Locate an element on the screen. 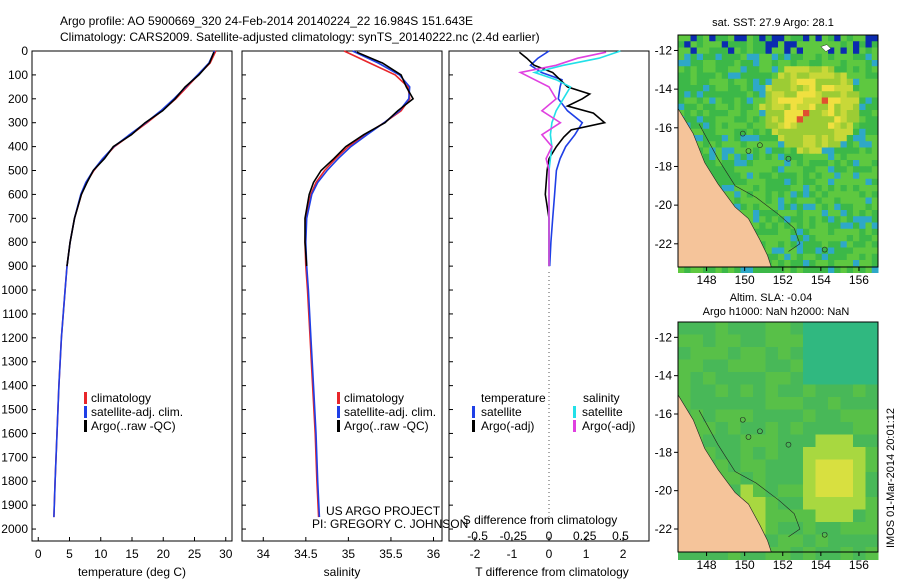  lat-tick-label: -12 is located at coordinates (664, 50).